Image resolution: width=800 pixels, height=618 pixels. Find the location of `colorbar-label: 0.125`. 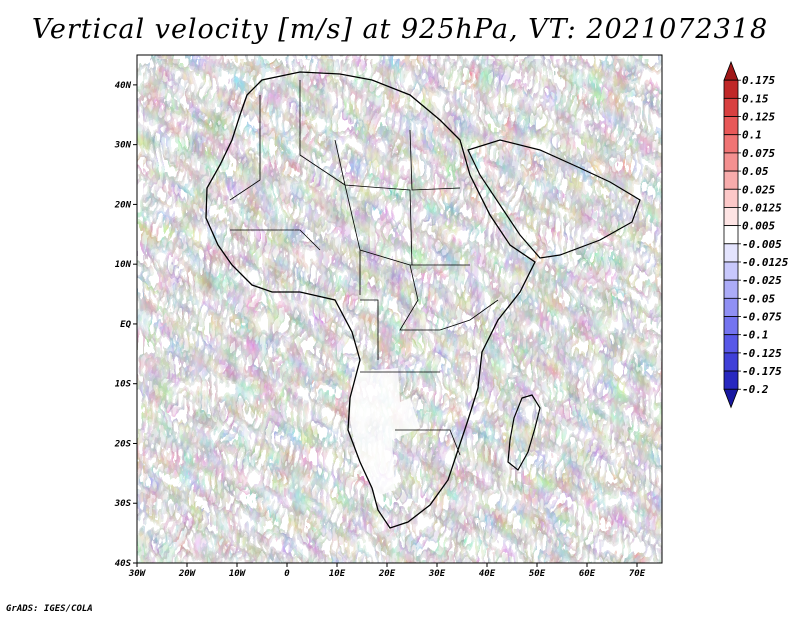

colorbar-label: 0.125 is located at coordinates (758, 117).